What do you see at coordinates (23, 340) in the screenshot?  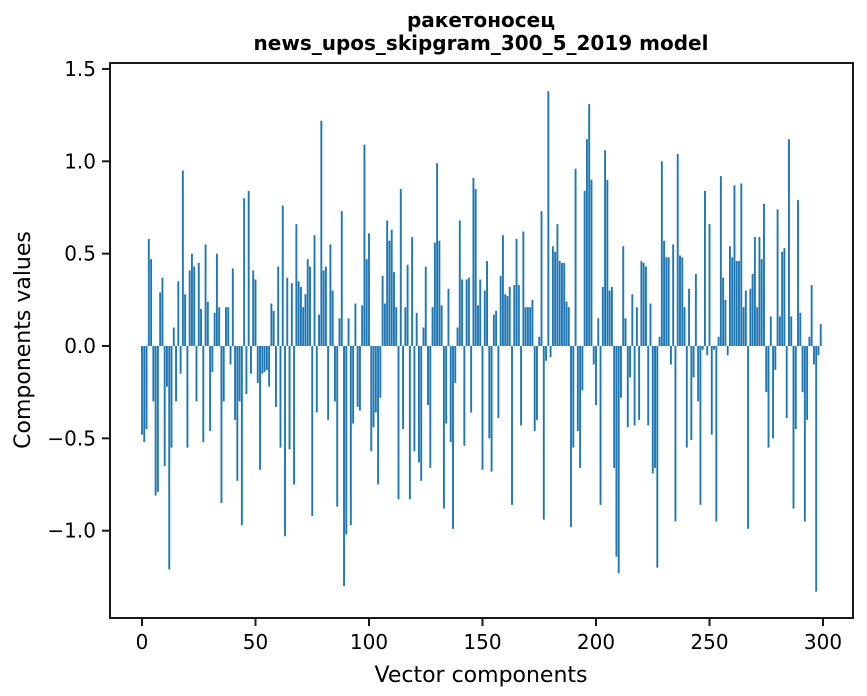 I see `y-axis-label: Components values` at bounding box center [23, 340].